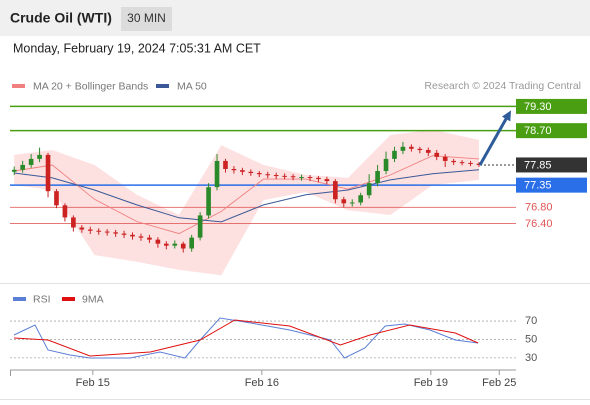 The image size is (590, 405). What do you see at coordinates (90, 86) in the screenshot?
I see `legend-label: MA 20 + Bollinger Bands` at bounding box center [90, 86].